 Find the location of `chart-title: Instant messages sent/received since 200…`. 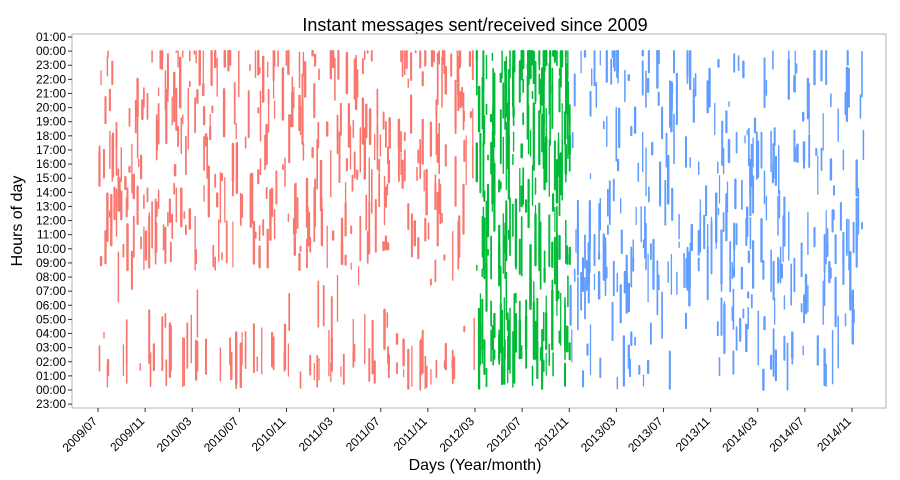

chart-title: Instant messages sent/received since 200… is located at coordinates (474, 25).